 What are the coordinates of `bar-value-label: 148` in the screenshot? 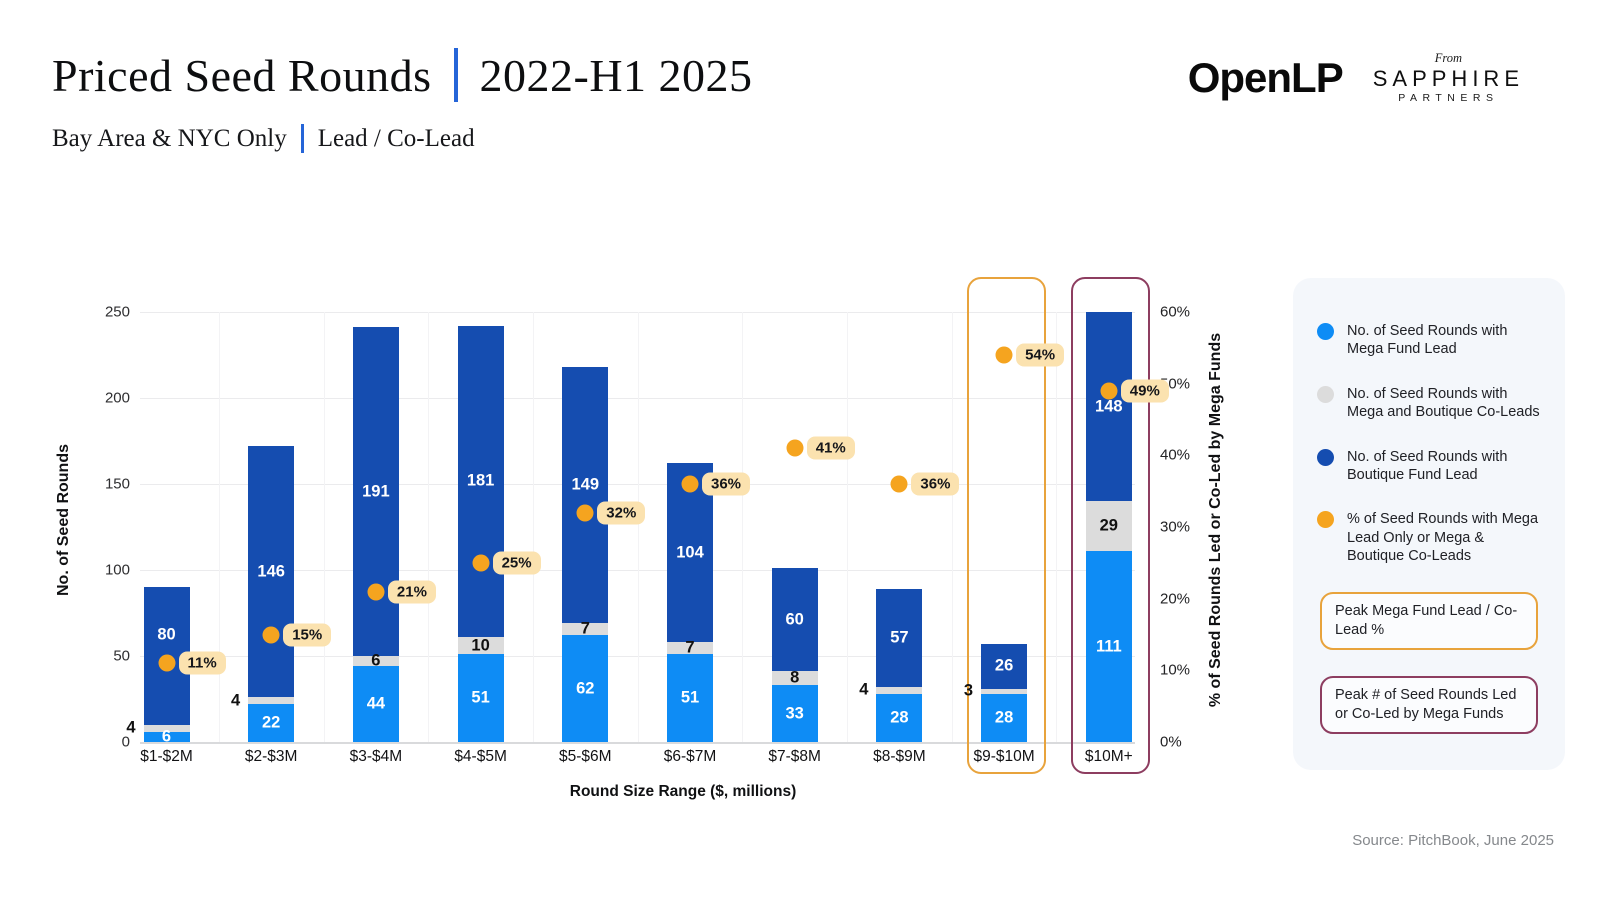 It's located at (1109, 406).